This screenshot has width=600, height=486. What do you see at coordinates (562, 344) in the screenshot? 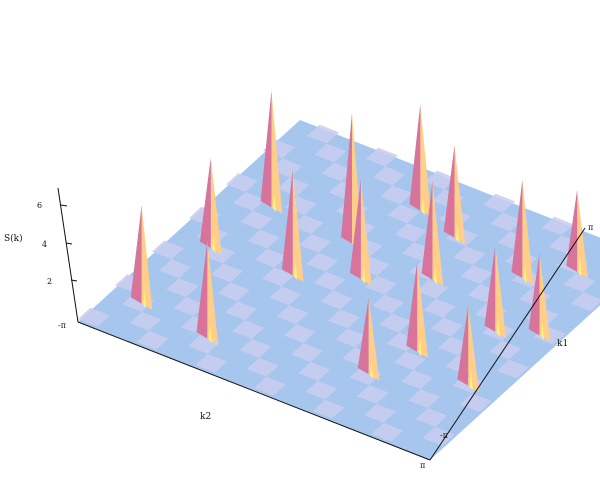
I see `k1-axis-label: k1` at bounding box center [562, 344].